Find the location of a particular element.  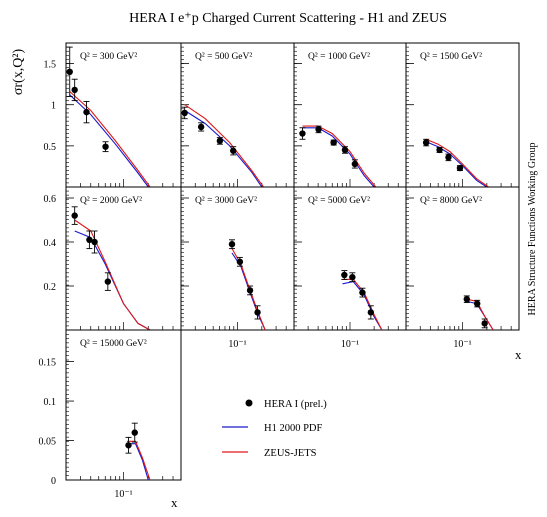

y-tick-label: 0.15 is located at coordinates (48, 363).